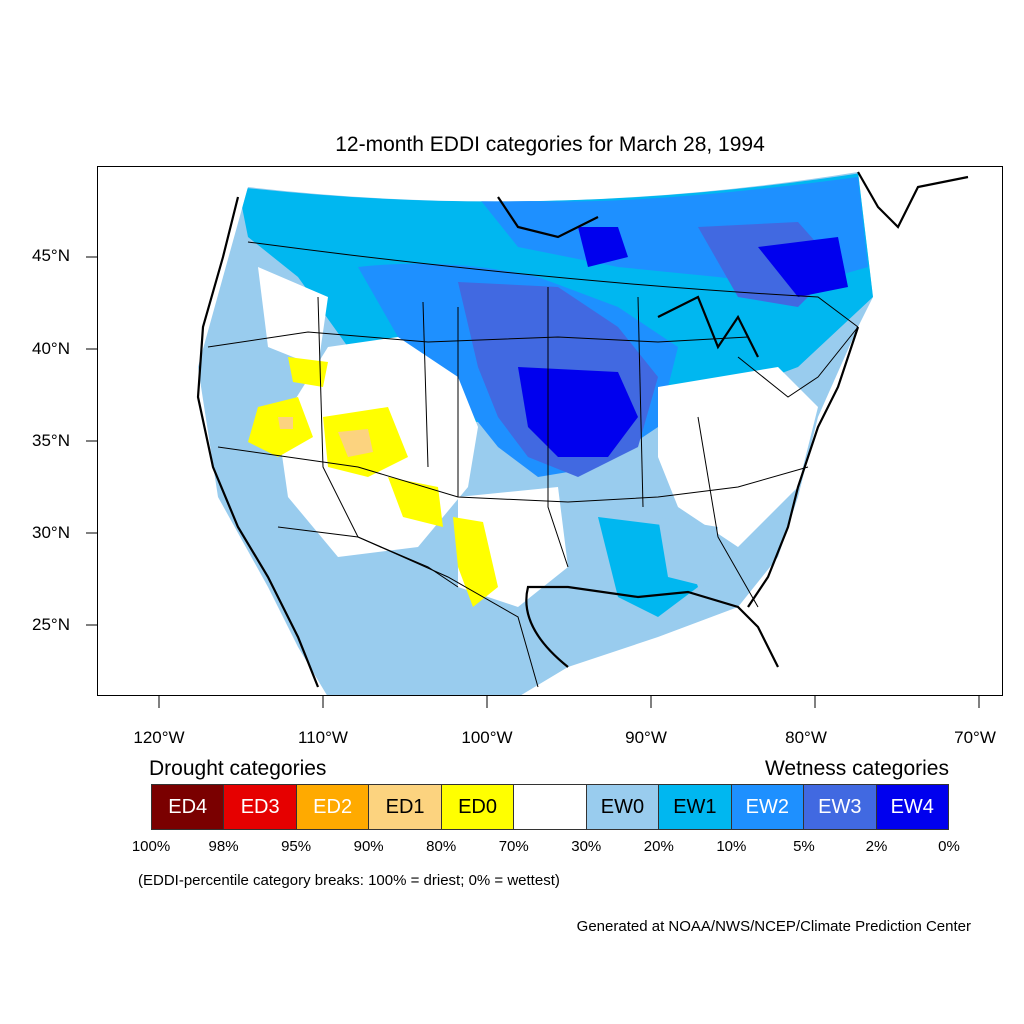  What do you see at coordinates (159, 737) in the screenshot?
I see `lon-label-120: 120°W` at bounding box center [159, 737].